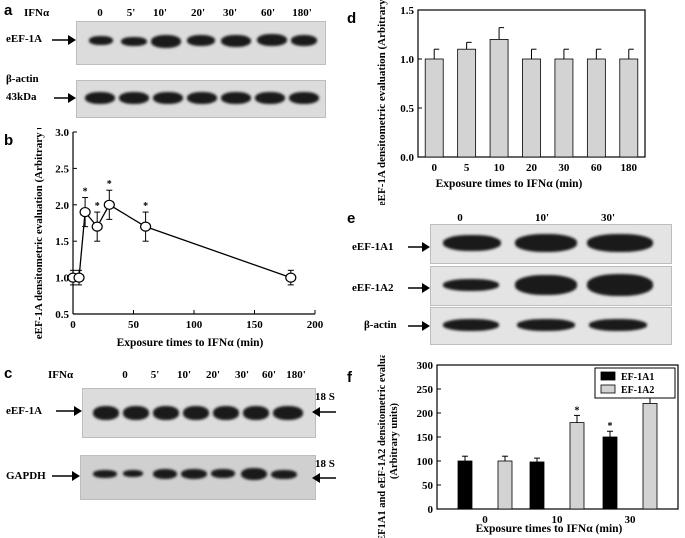 The width and height of the screenshot is (685, 538). I want to click on panel-c-lane-label: 20', so click(213, 375).